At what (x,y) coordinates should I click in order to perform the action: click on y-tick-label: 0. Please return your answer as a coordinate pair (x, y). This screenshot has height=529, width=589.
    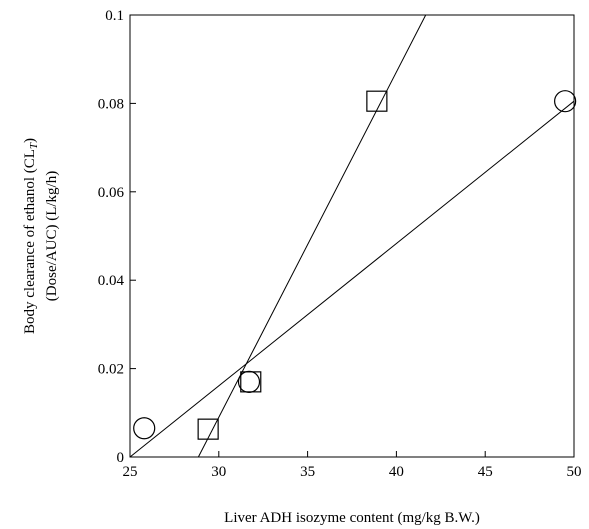
    Looking at the image, I should click on (121, 458).